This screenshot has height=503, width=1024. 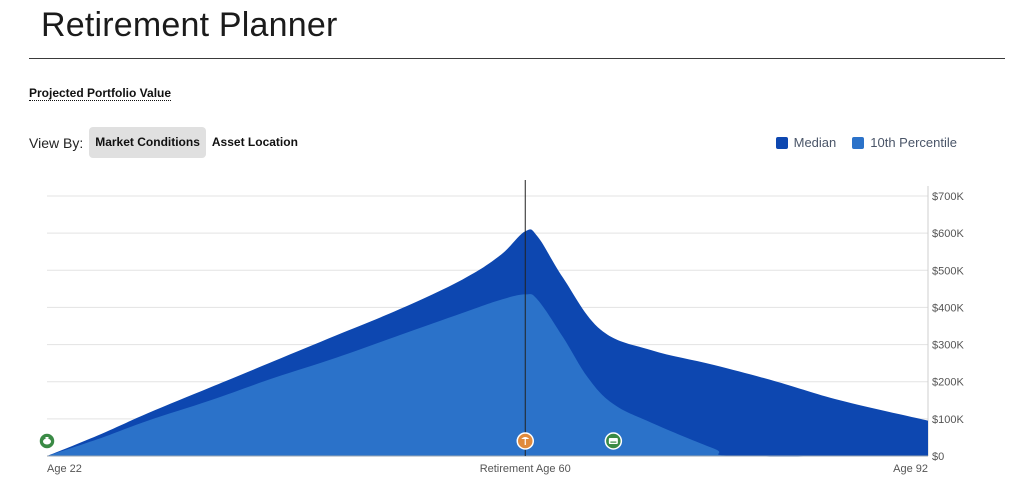 What do you see at coordinates (913, 142) in the screenshot?
I see `legend-label-10th-percentile: 10th Percentile` at bounding box center [913, 142].